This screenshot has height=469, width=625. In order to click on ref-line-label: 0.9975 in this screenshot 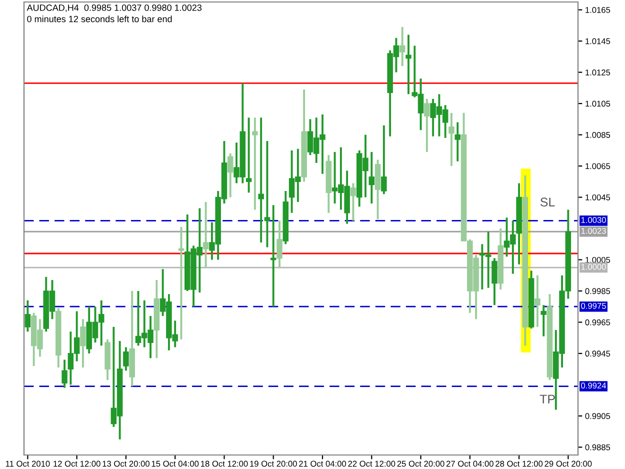, I will do `click(593, 305)`.